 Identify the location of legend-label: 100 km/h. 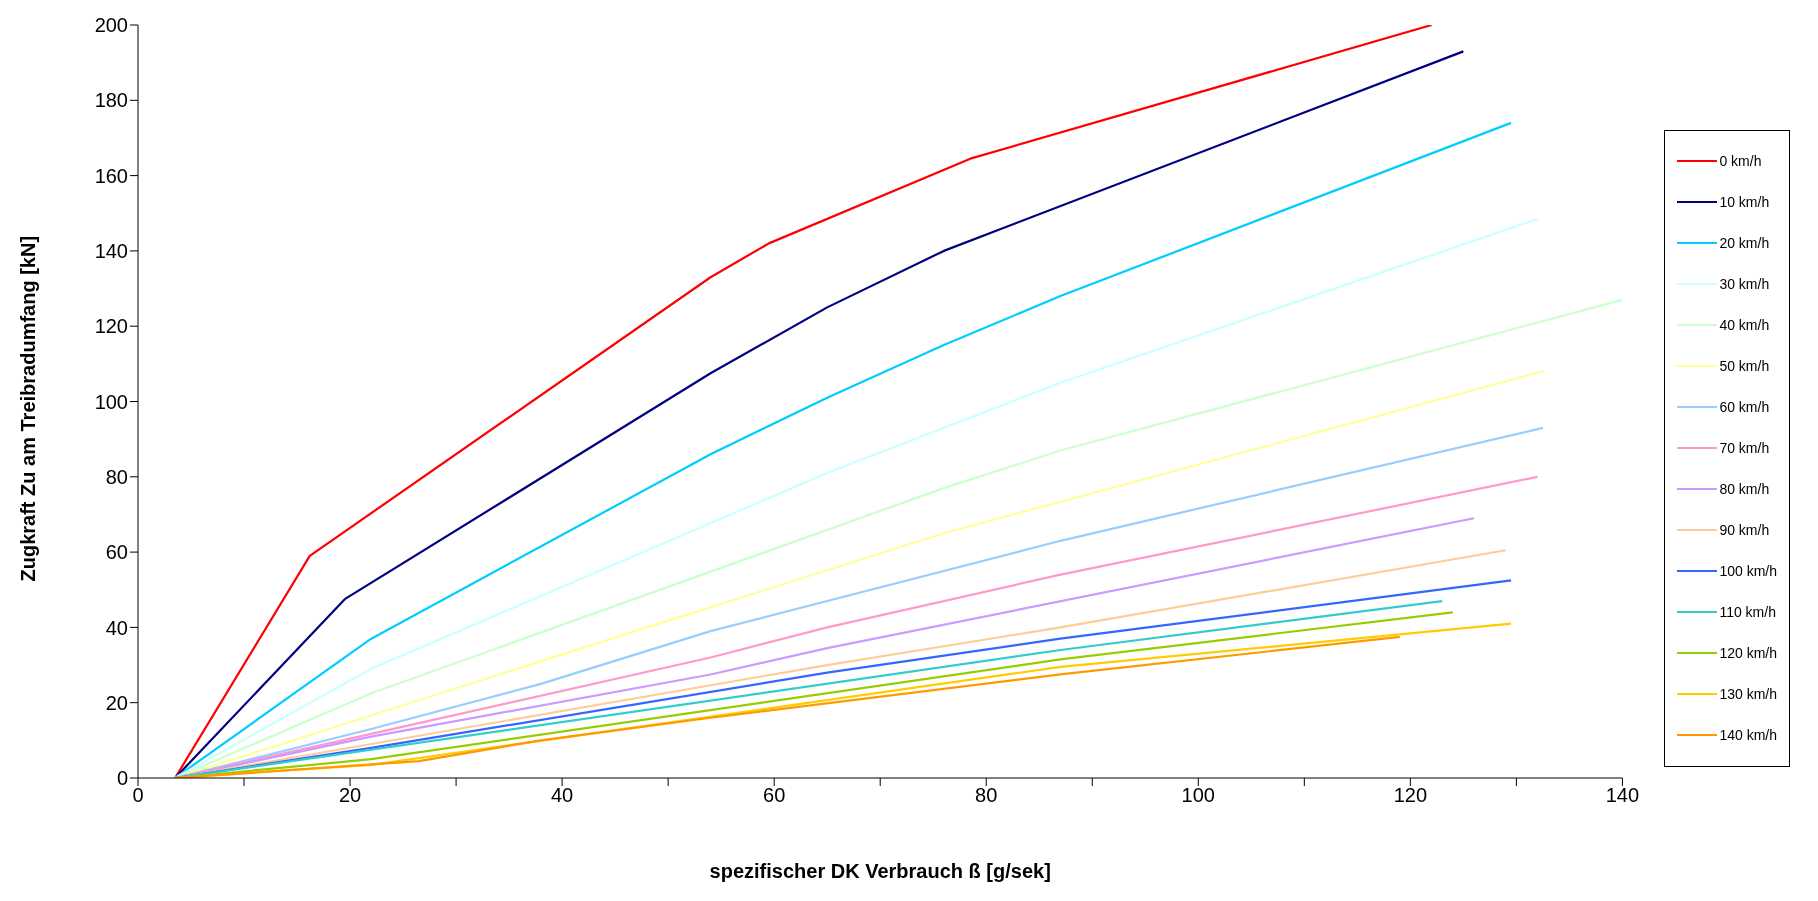
(1748, 571).